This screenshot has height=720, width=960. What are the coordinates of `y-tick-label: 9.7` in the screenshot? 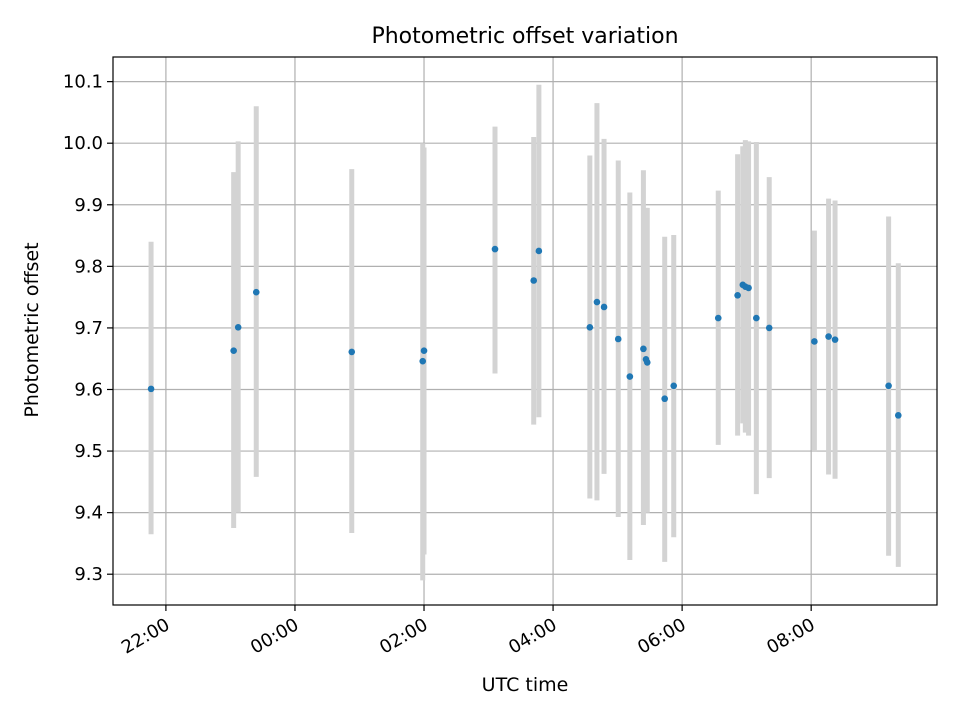 It's located at (88, 328).